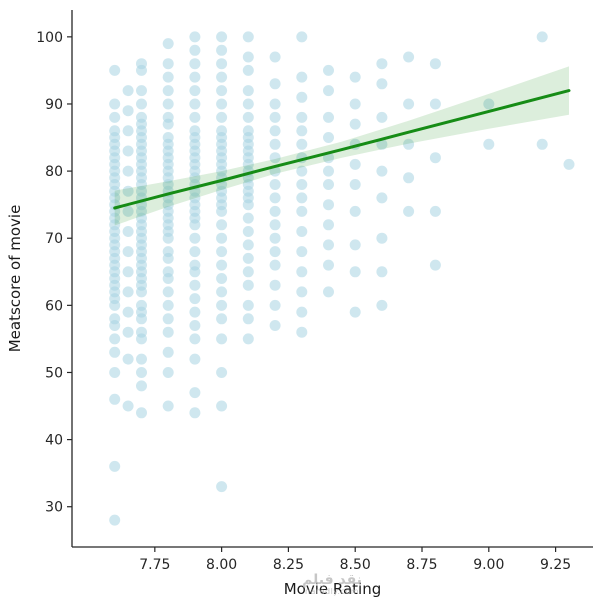  I want to click on x-tick-label: 9.25, so click(555, 565).